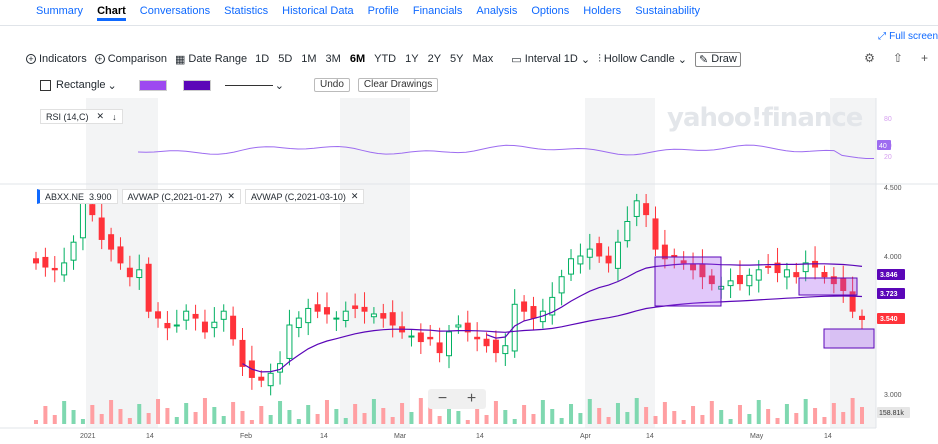 The height and width of the screenshot is (444, 938). What do you see at coordinates (497, 11) in the screenshot?
I see `tab-analysis: Analysis` at bounding box center [497, 11].